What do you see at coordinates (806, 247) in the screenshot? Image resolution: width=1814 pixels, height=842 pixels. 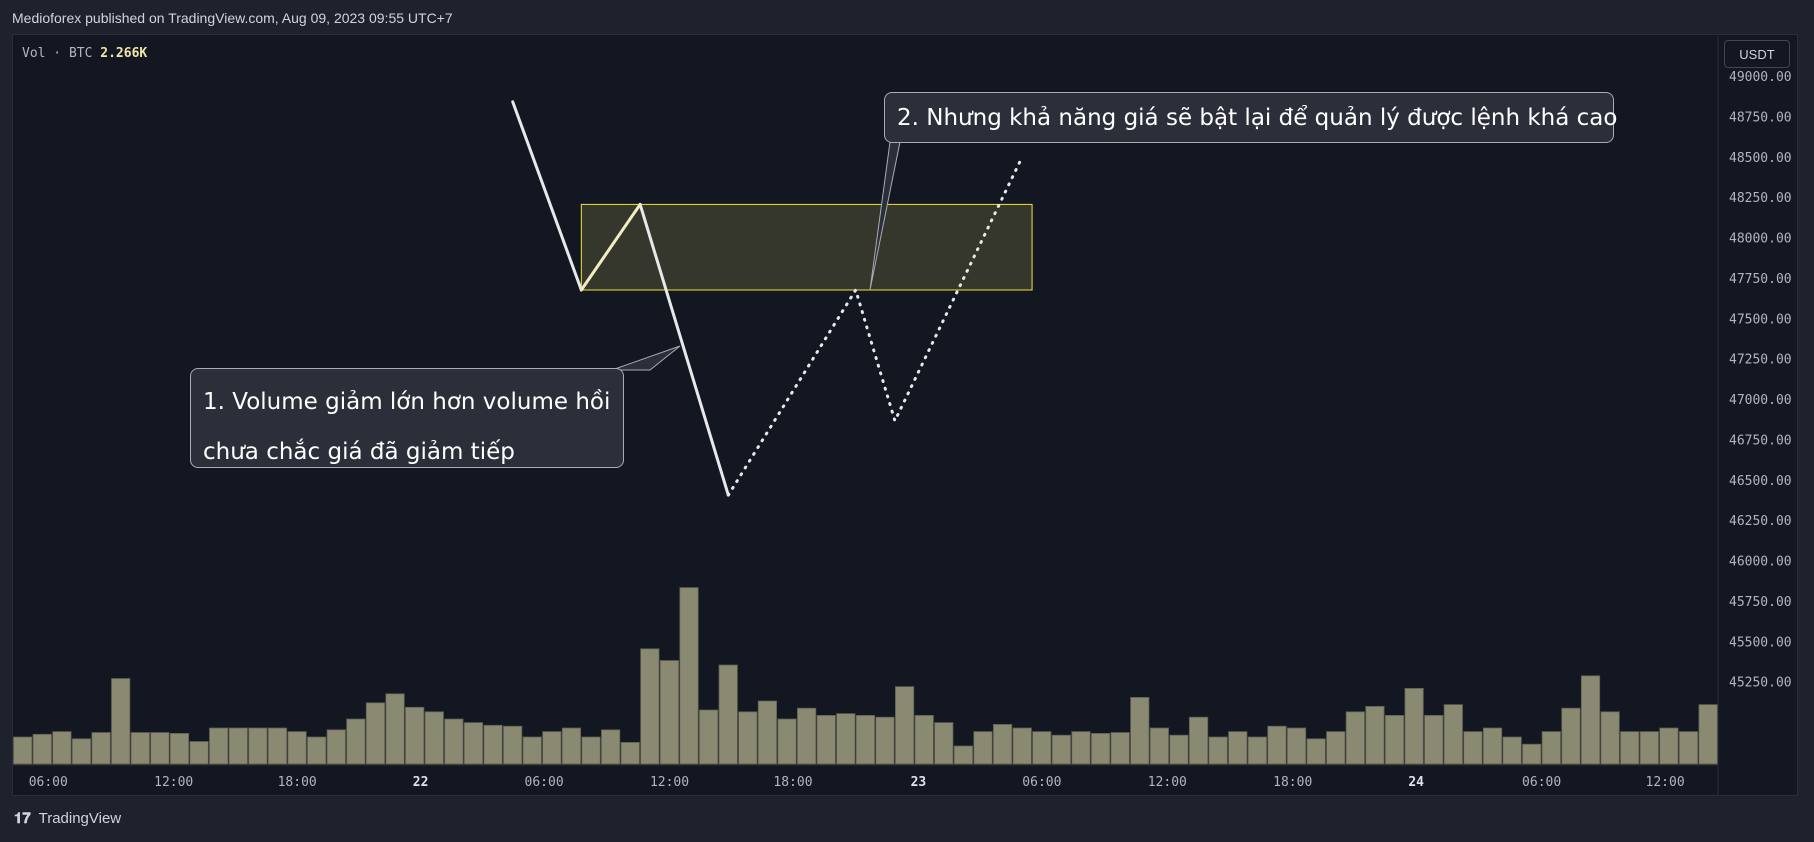 I see `zone-rectangle` at bounding box center [806, 247].